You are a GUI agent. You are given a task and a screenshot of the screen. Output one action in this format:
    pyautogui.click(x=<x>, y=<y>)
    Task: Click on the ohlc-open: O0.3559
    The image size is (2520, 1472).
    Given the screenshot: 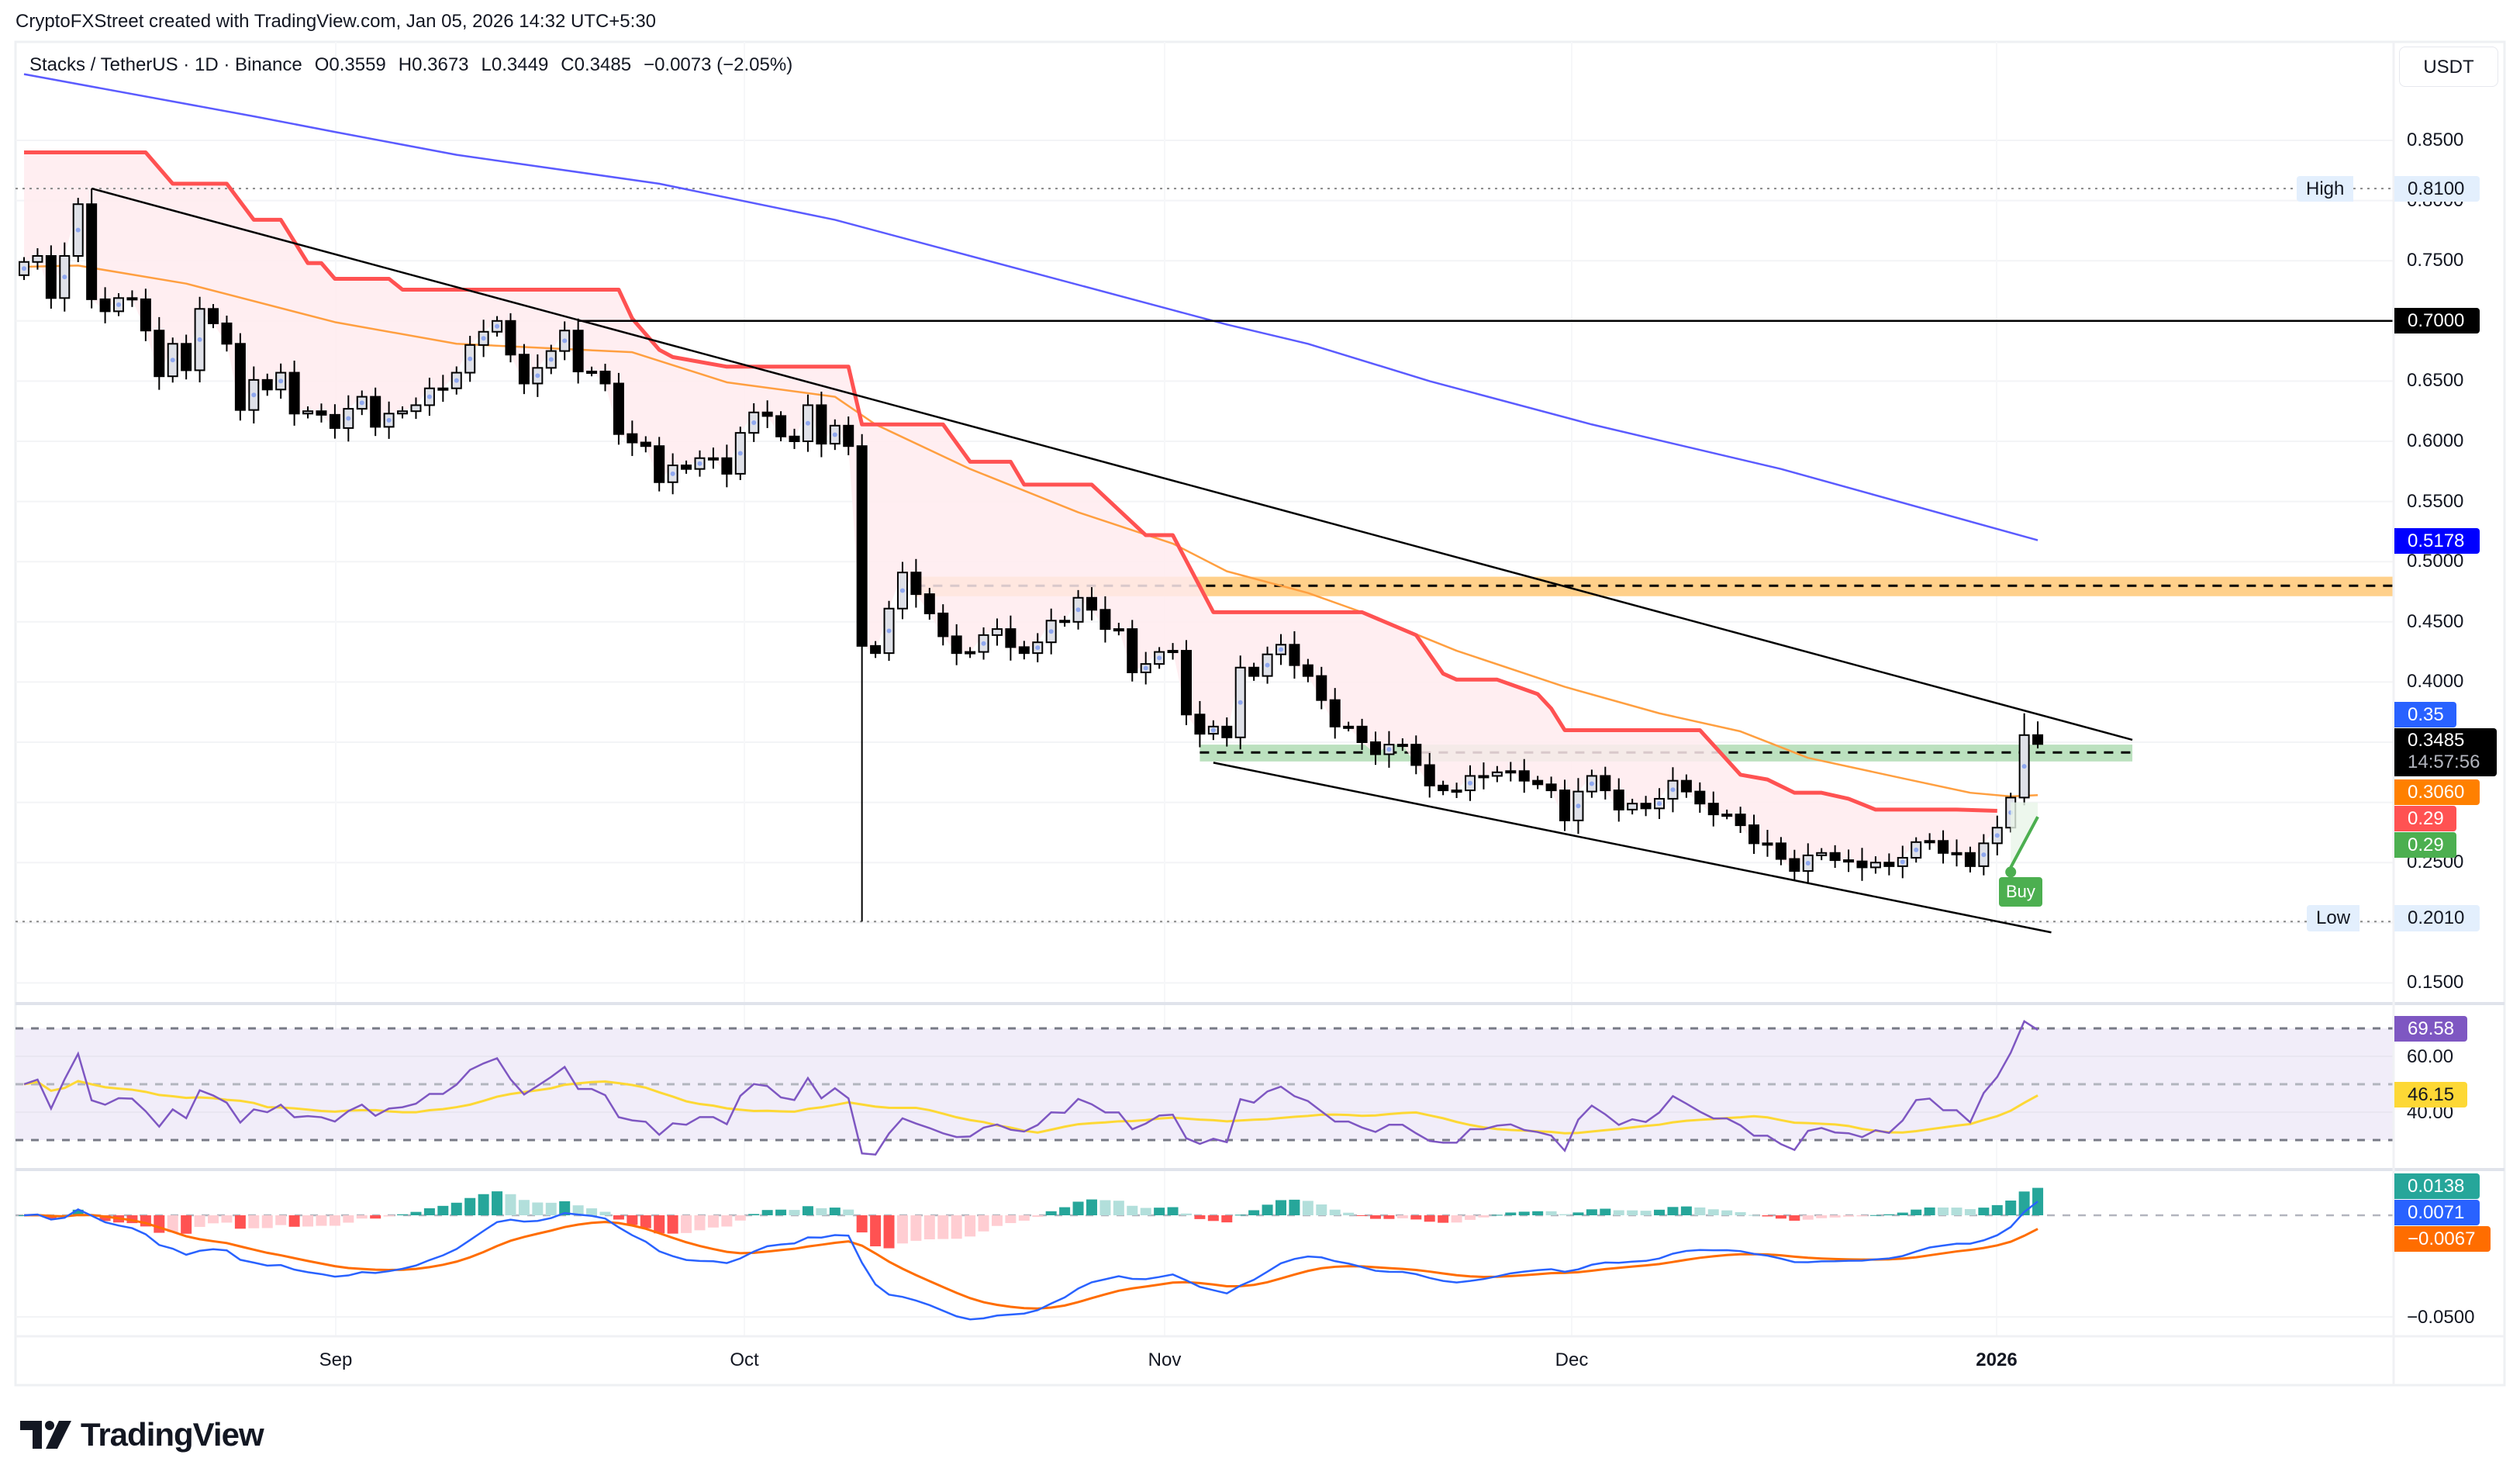 What is the action you would take?
    pyautogui.click(x=350, y=64)
    